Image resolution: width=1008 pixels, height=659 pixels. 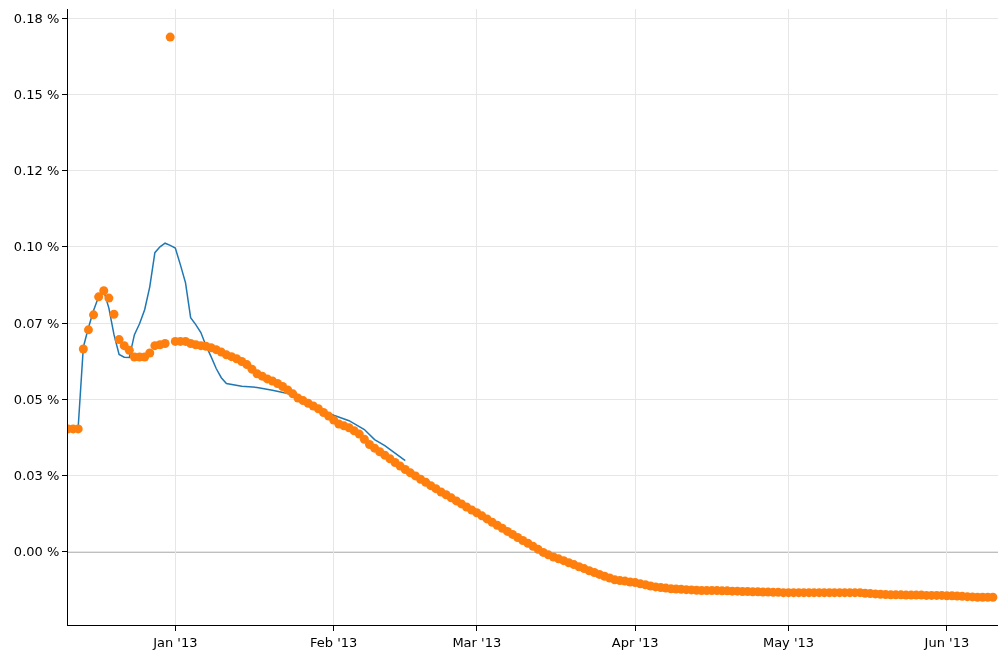 I want to click on y-tick-label: 0.10 %, so click(x=36, y=247).